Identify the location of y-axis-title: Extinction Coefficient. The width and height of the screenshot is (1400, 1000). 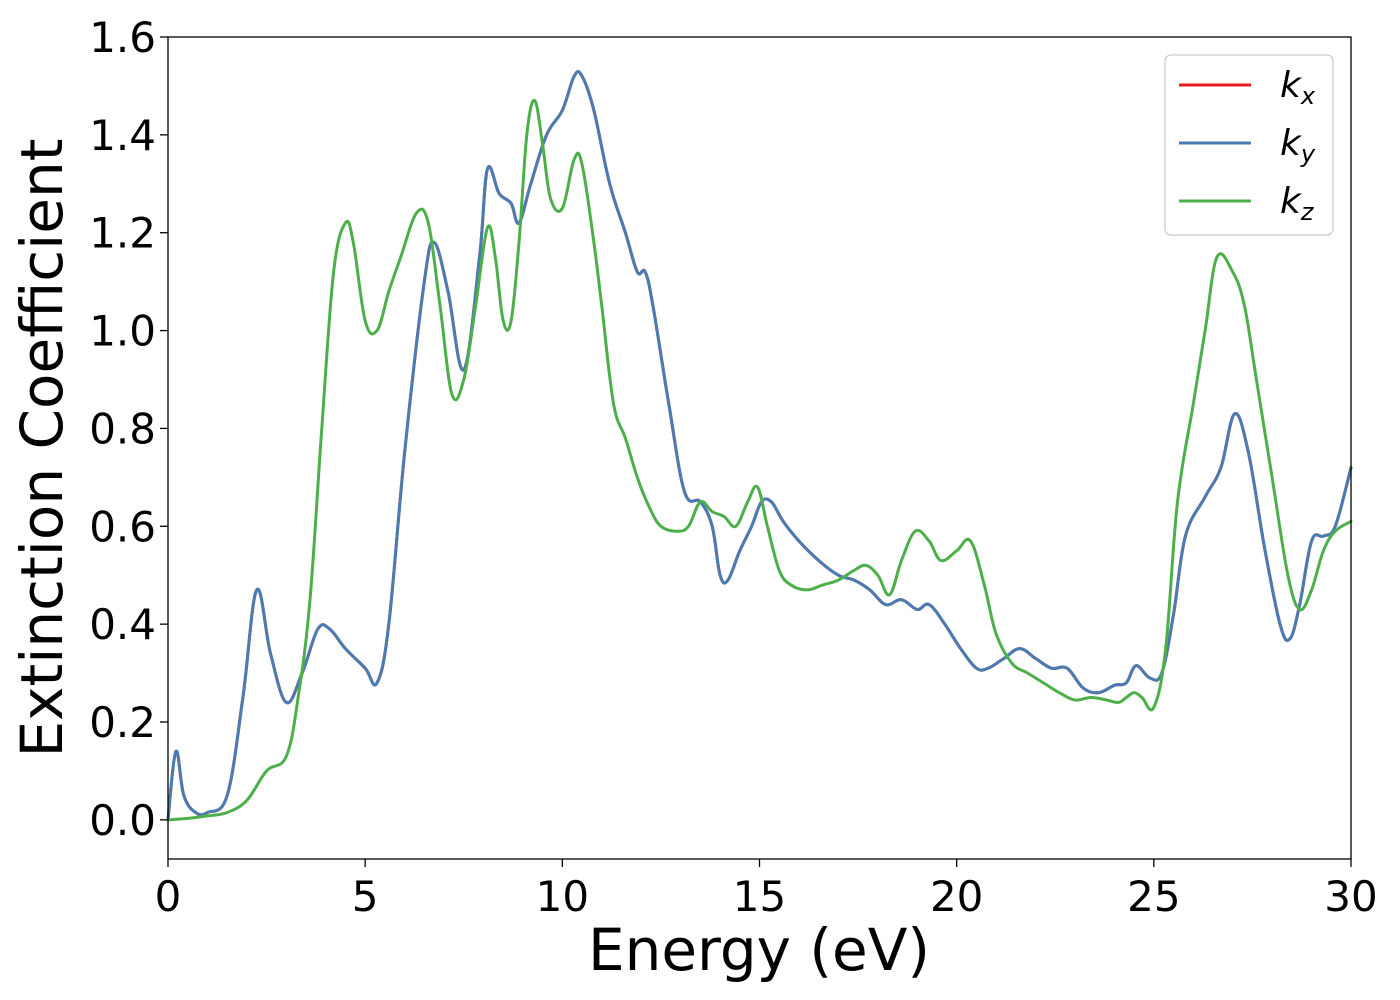
(42, 448).